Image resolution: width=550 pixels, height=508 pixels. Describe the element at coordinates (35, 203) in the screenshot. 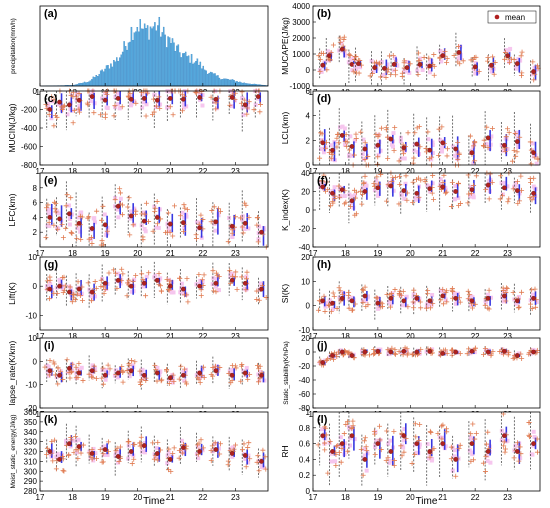

I see `y-tick-label: 6` at that location.